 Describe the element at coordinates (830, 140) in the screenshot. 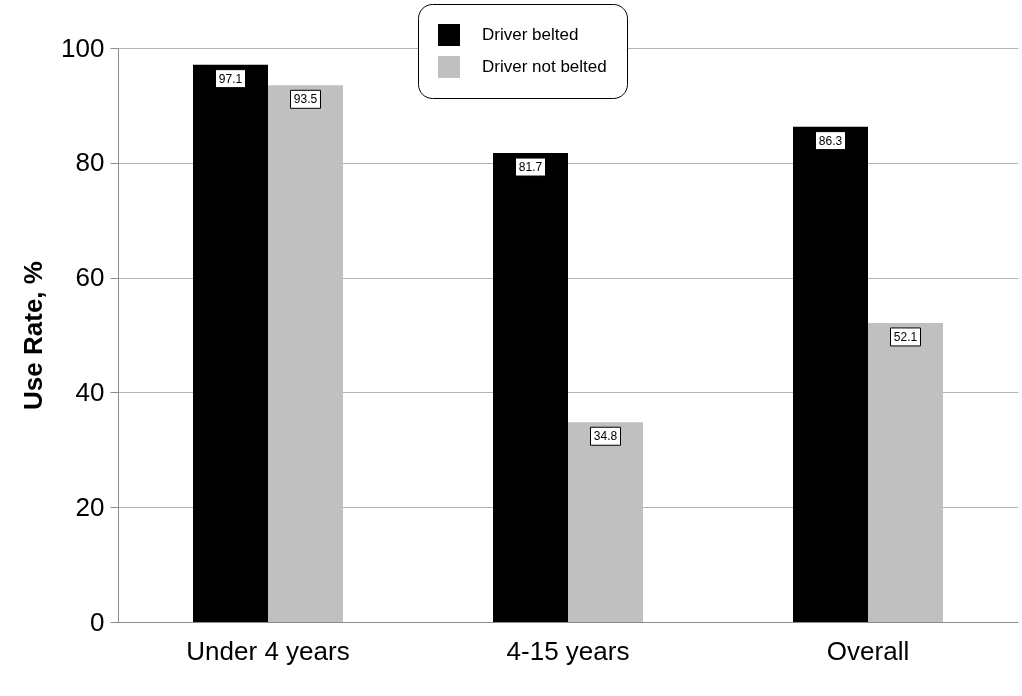

I see `data-label: 86.3` at that location.